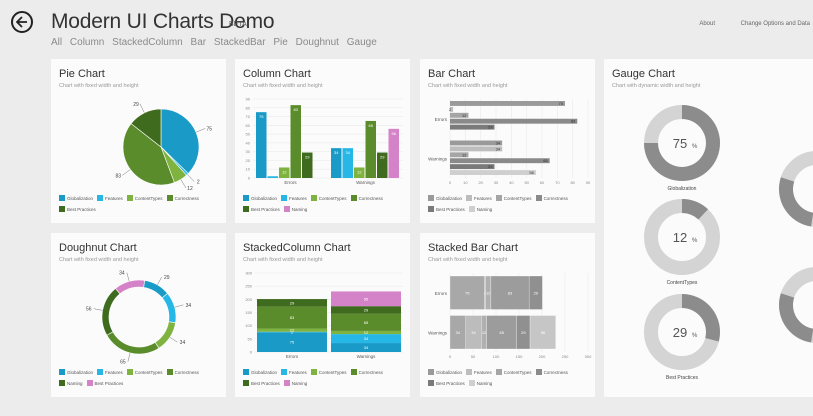 The image size is (813, 416). What do you see at coordinates (248, 99) in the screenshot?
I see `tick-label: 90` at bounding box center [248, 99].